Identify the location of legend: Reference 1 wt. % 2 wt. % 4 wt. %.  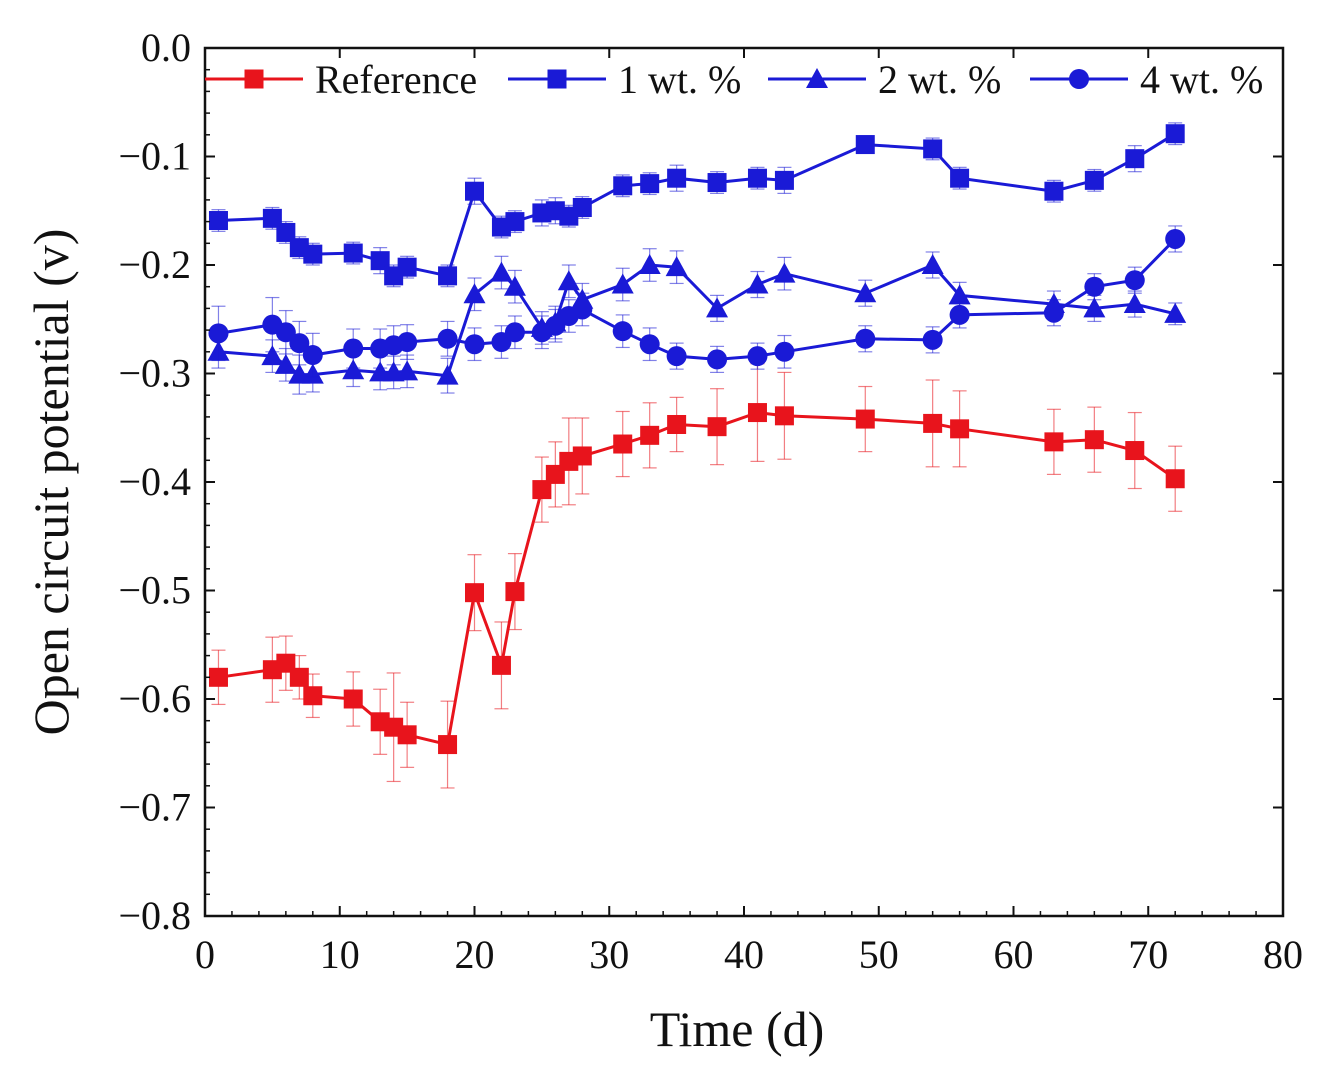
(734, 79).